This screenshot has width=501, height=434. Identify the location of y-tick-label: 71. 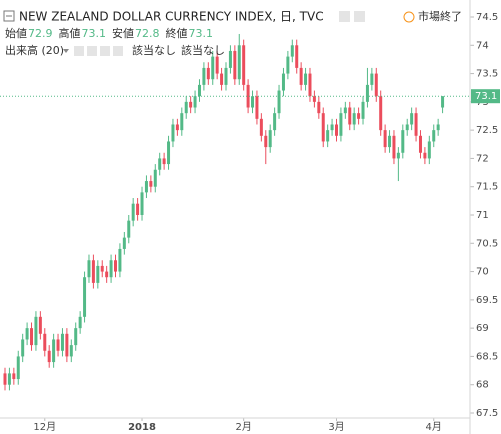
(482, 215).